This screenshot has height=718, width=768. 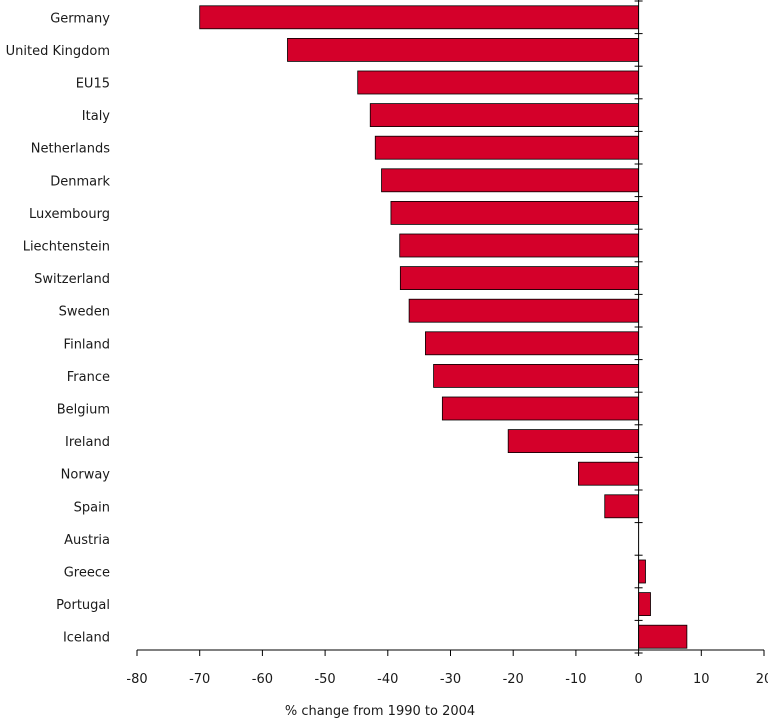 What do you see at coordinates (87, 344) in the screenshot?
I see `category-label: Finland` at bounding box center [87, 344].